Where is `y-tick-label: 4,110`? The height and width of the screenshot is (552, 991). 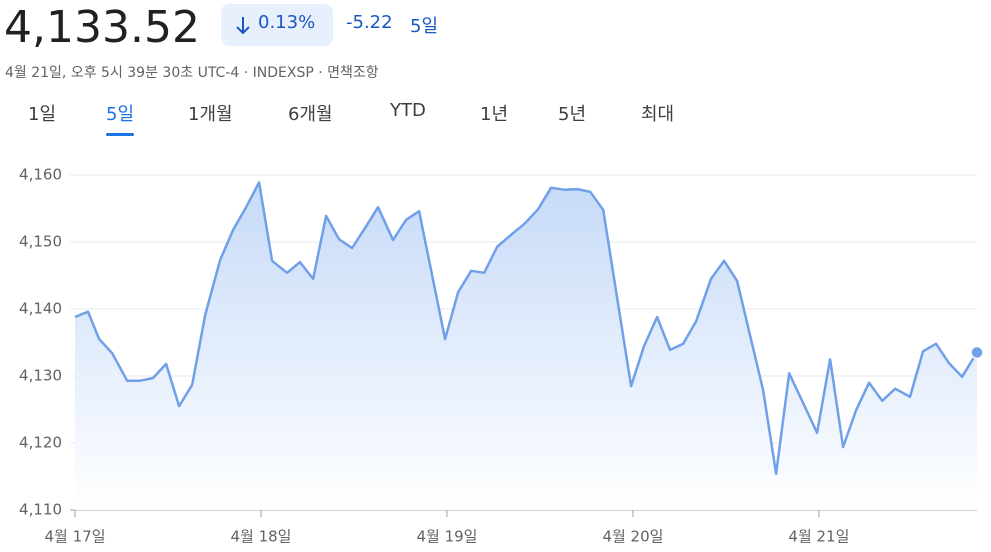
y-tick-label: 4,110 is located at coordinates (40, 510).